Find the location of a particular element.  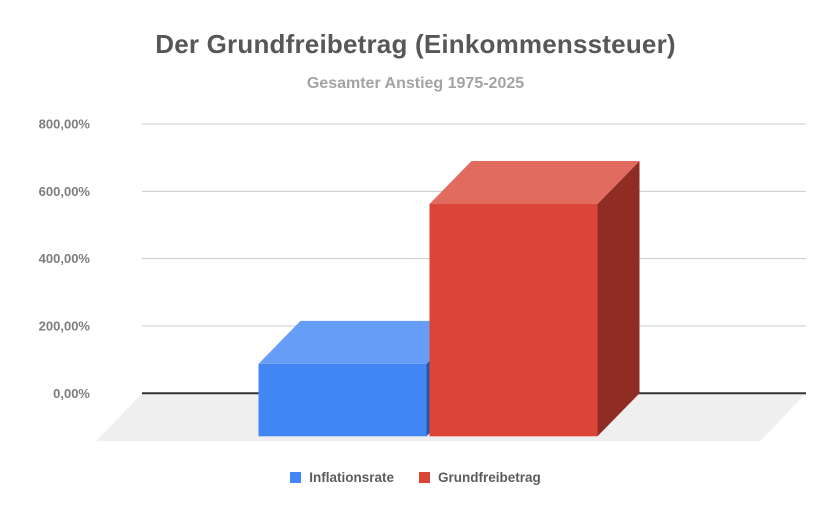

bar-top-face-inflationsrate is located at coordinates (363, 342).